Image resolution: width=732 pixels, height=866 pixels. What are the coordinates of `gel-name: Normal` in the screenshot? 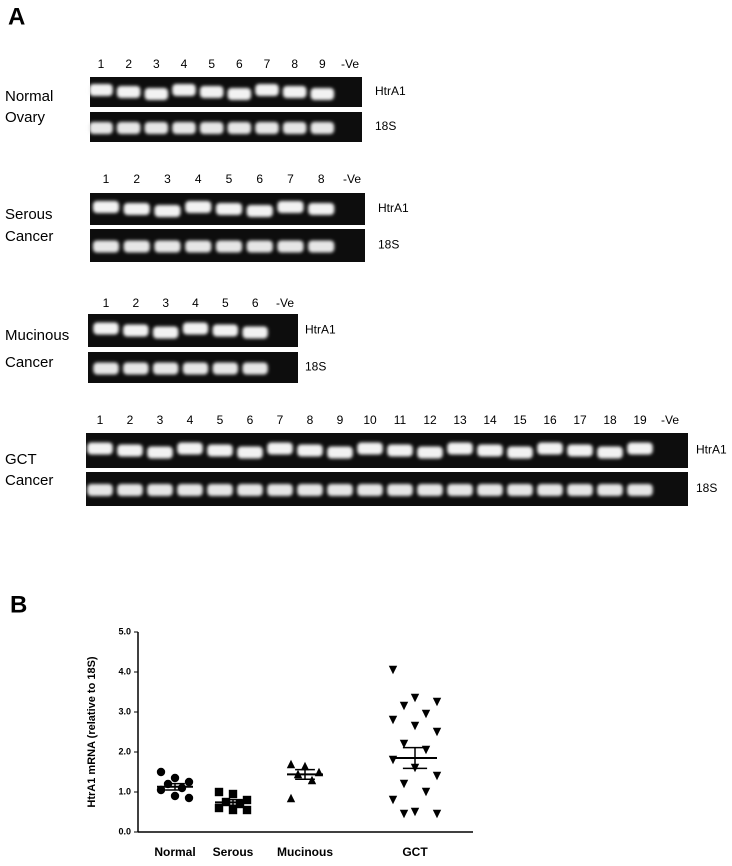 It's located at (29, 96).